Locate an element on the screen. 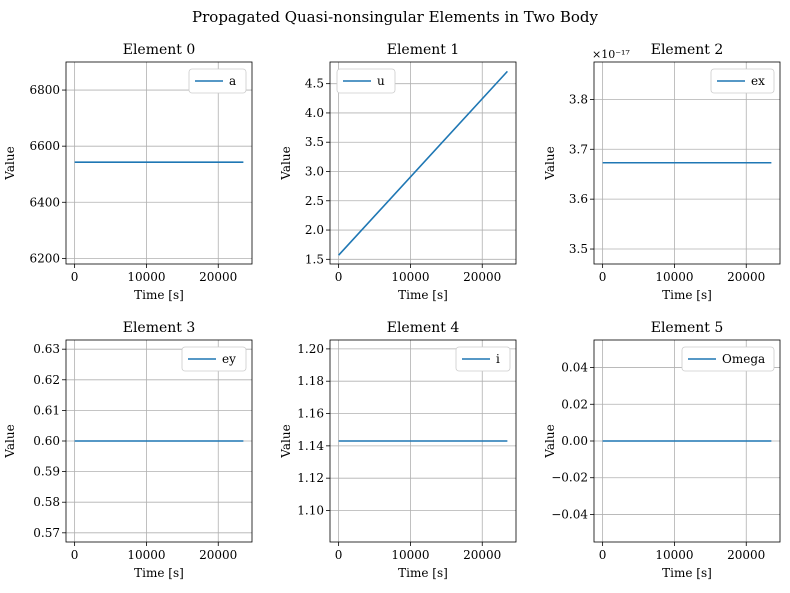  subplot-title: Element 0 is located at coordinates (159, 50).